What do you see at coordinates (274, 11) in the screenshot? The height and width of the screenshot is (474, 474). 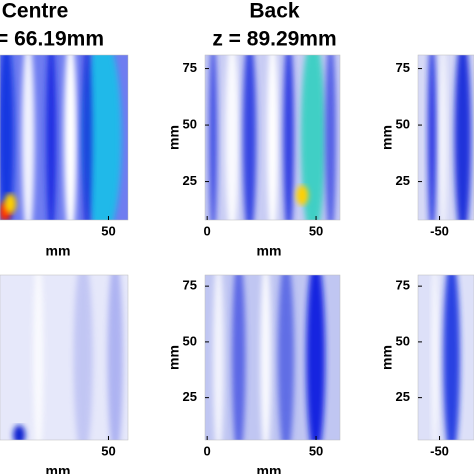 I see `column-title: Back` at bounding box center [274, 11].